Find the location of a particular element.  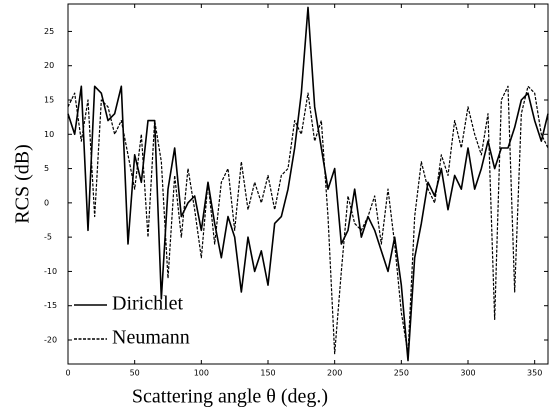

y-tick-label: 5 is located at coordinates (46, 168).